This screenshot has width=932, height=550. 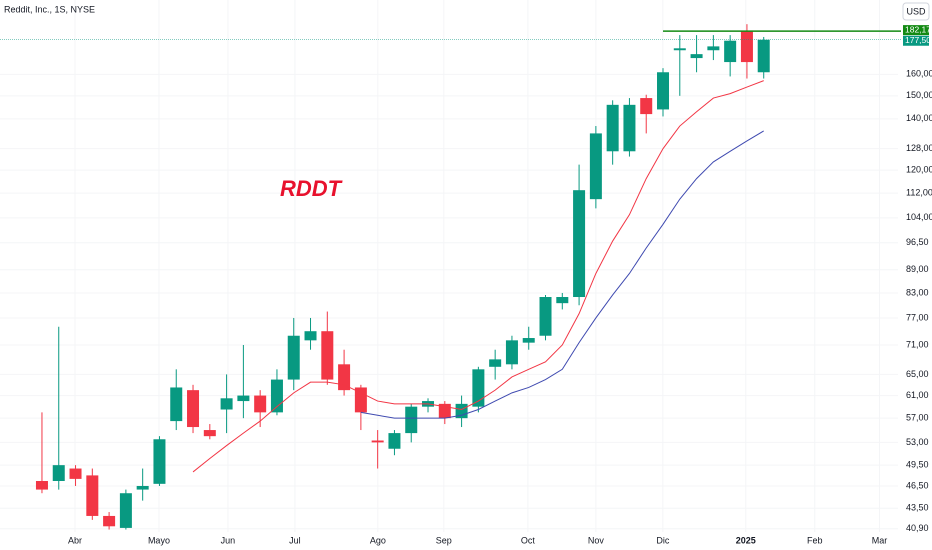 I want to click on x-tick-label: Mayo, so click(x=159, y=540).